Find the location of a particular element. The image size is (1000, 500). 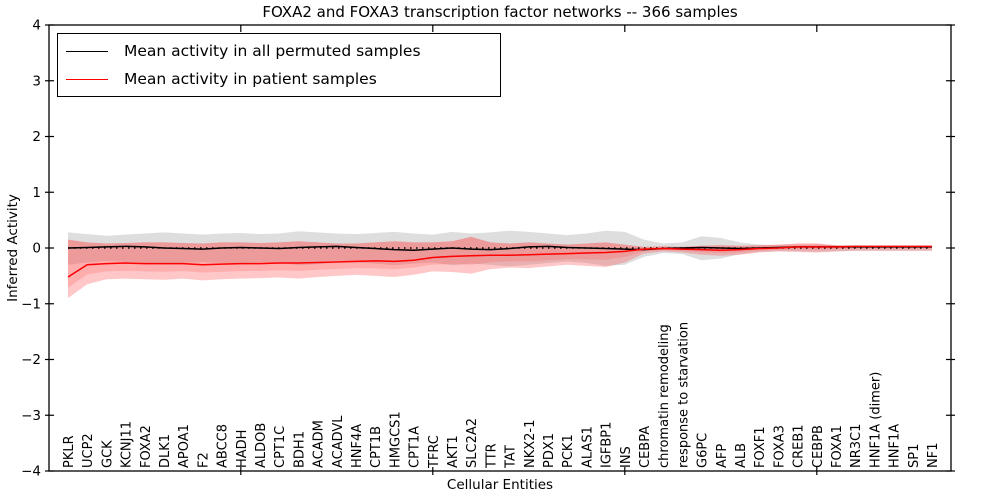

x-tick-label: G6PC is located at coordinates (703, 450).